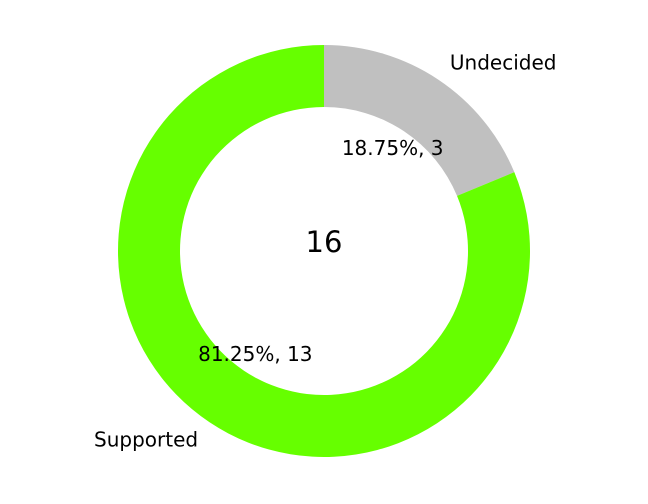 The width and height of the screenshot is (648, 504). I want to click on value-label-undecided: 18.75%, 3, so click(393, 148).